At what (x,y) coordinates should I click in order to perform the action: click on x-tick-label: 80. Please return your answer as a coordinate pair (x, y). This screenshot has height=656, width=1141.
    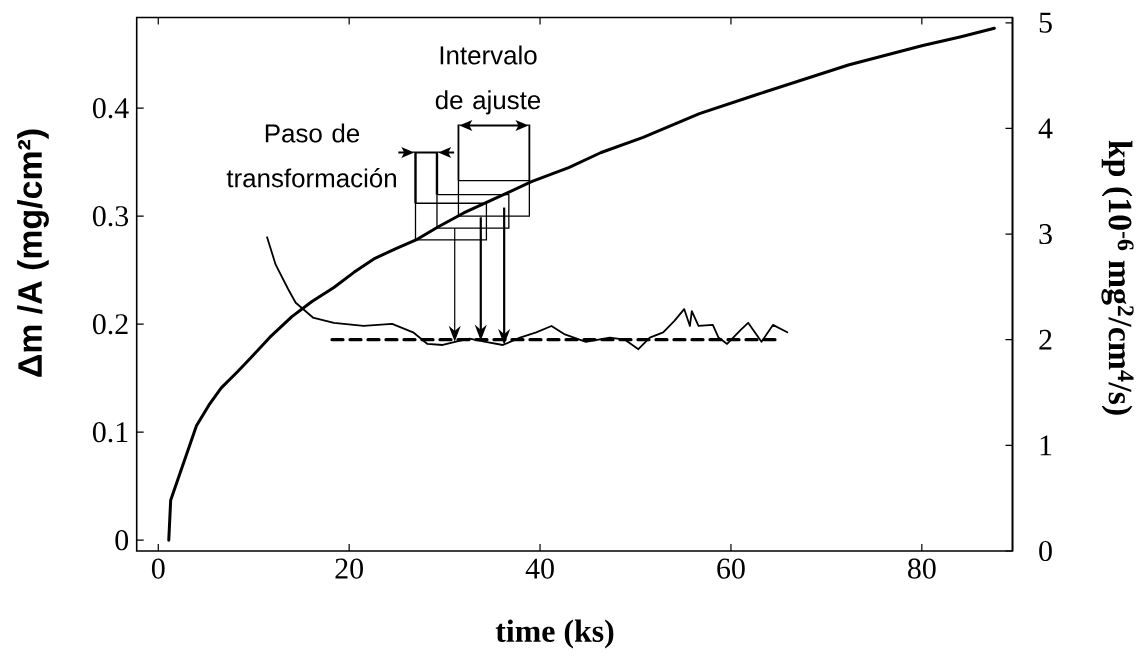
    Looking at the image, I should click on (922, 568).